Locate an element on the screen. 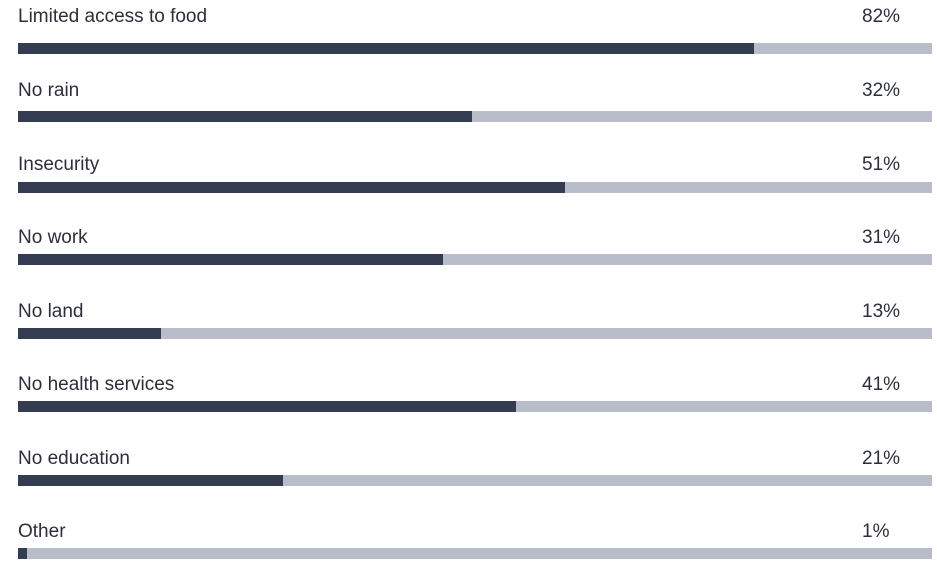 Image resolution: width=937 pixels, height=581 pixels. value-label: 32% is located at coordinates (881, 90).